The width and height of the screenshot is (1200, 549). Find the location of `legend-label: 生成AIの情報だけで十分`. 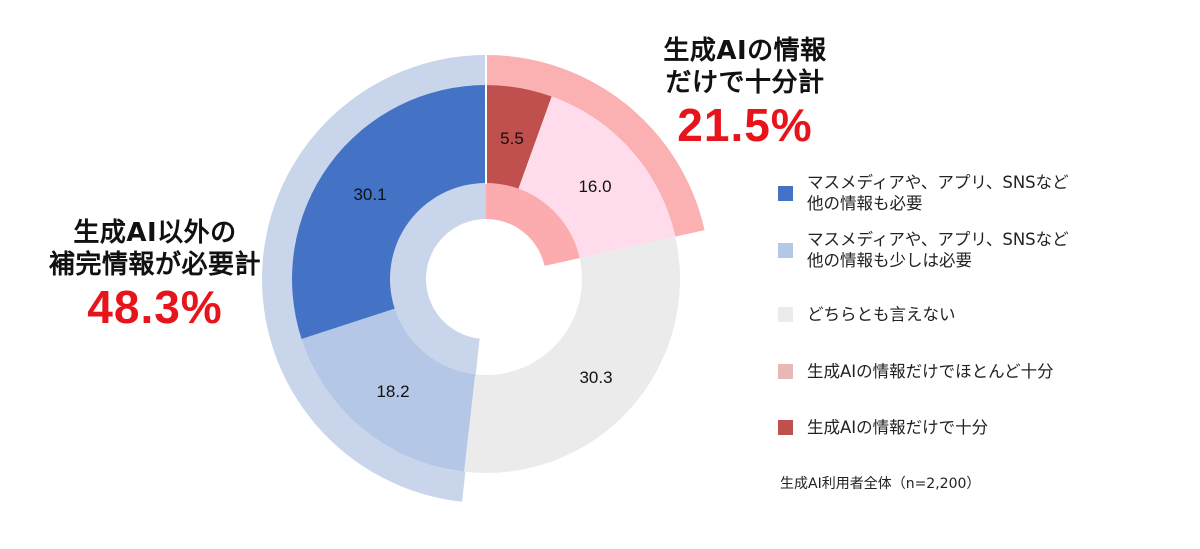

legend-label: 生成AIの情報だけで十分 is located at coordinates (898, 427).